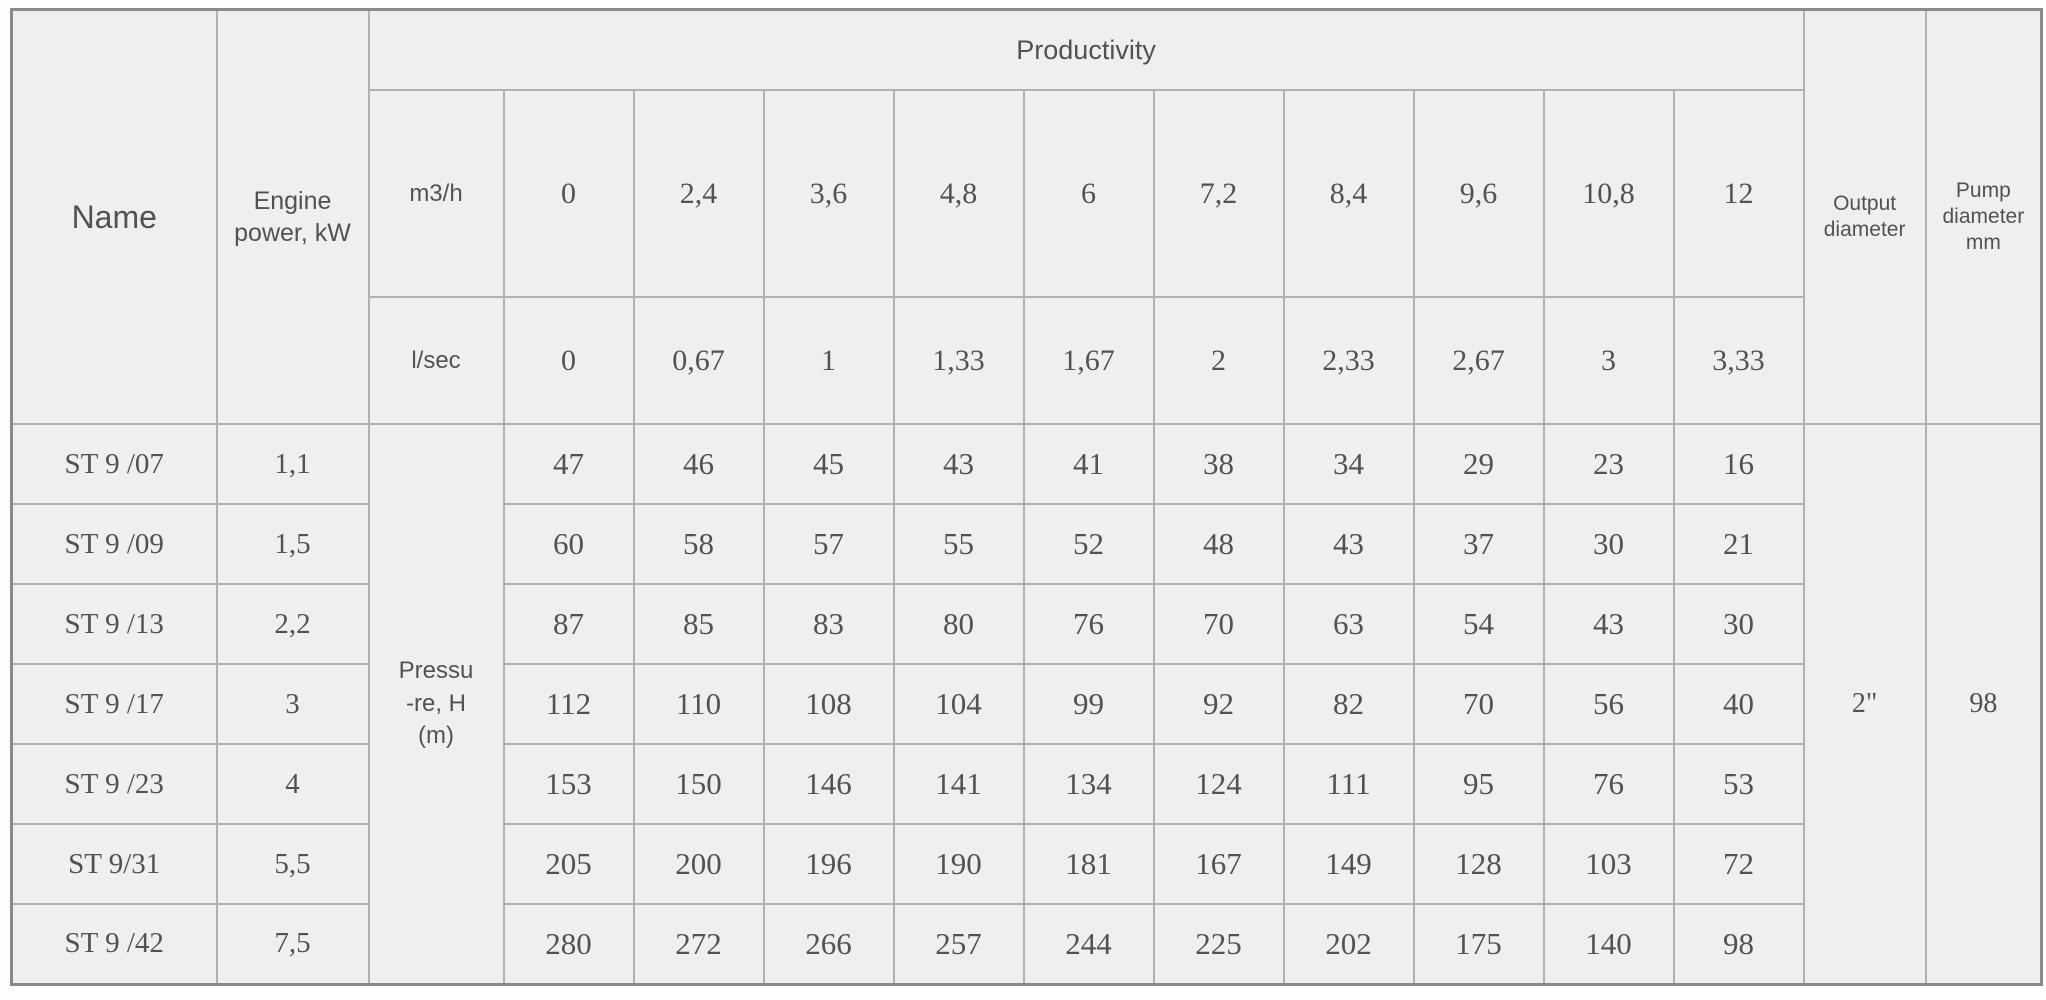 Image resolution: width=2046 pixels, height=1000 pixels. What do you see at coordinates (1478, 864) in the screenshot?
I see `pressure-value-cell: 128` at bounding box center [1478, 864].